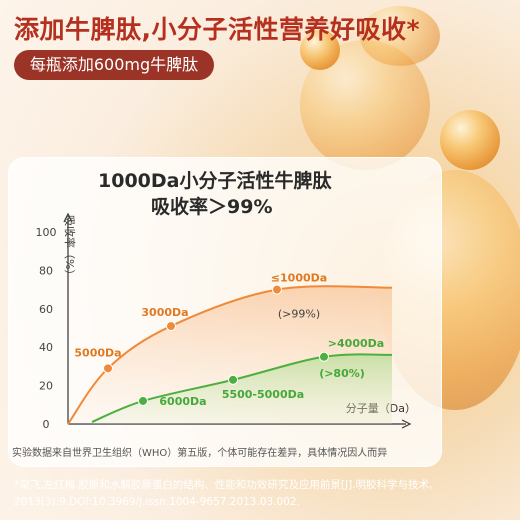  Describe the element at coordinates (212, 207) in the screenshot. I see `chart-title-line2: 吸收率＞99%` at that location.